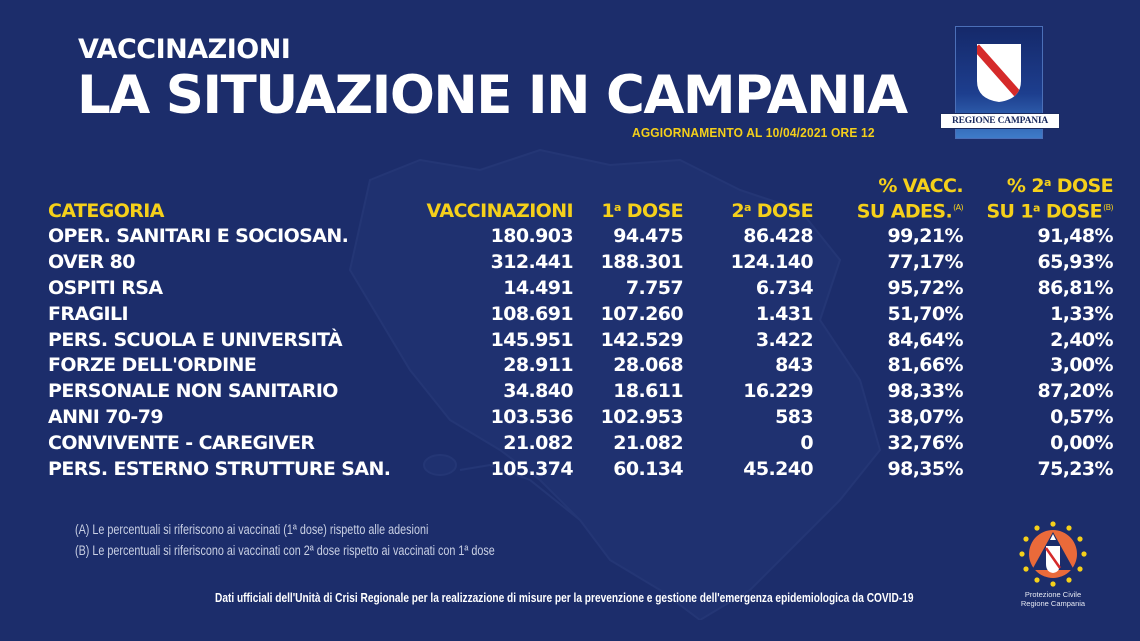  I want to click on cell-category: PERSONALE NON SANITARIO, so click(193, 391).